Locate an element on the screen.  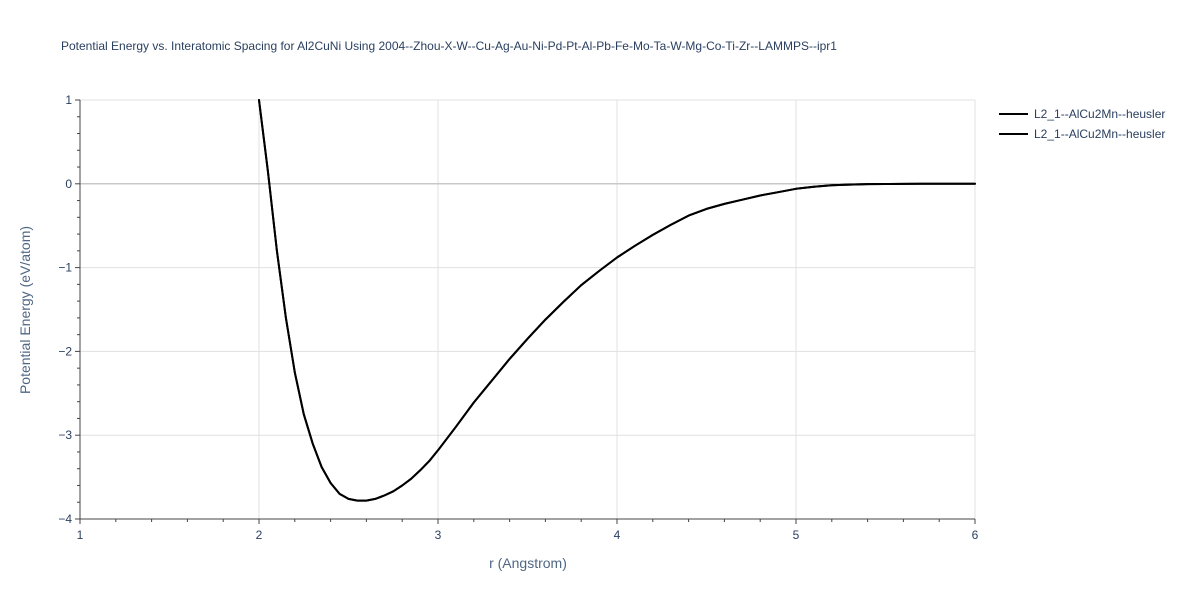
x-tick-label: 1 is located at coordinates (80, 535).